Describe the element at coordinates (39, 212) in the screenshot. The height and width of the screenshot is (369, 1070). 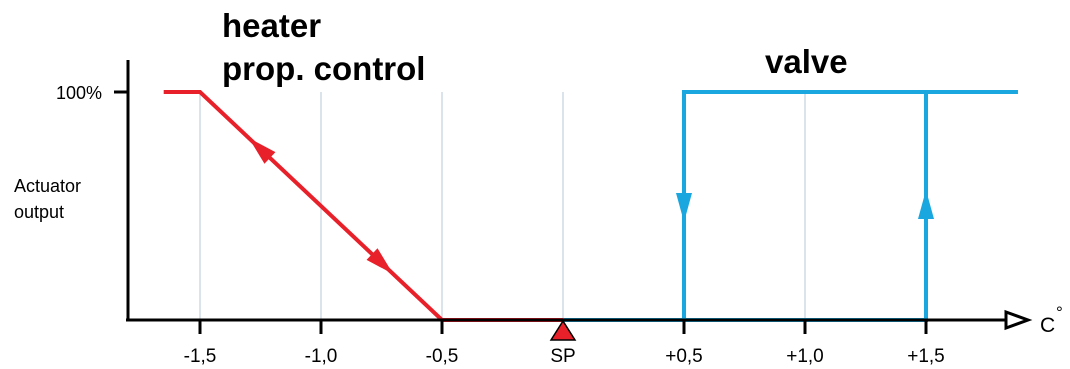
I see `y-axis-label-line2: output` at that location.